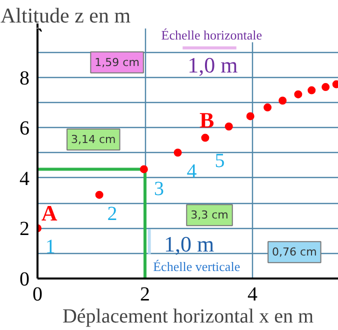 Image resolution: width=338 pixels, height=330 pixels. What do you see at coordinates (117, 62) in the screenshot?
I see `annotation: 1,59 cm` at bounding box center [117, 62].